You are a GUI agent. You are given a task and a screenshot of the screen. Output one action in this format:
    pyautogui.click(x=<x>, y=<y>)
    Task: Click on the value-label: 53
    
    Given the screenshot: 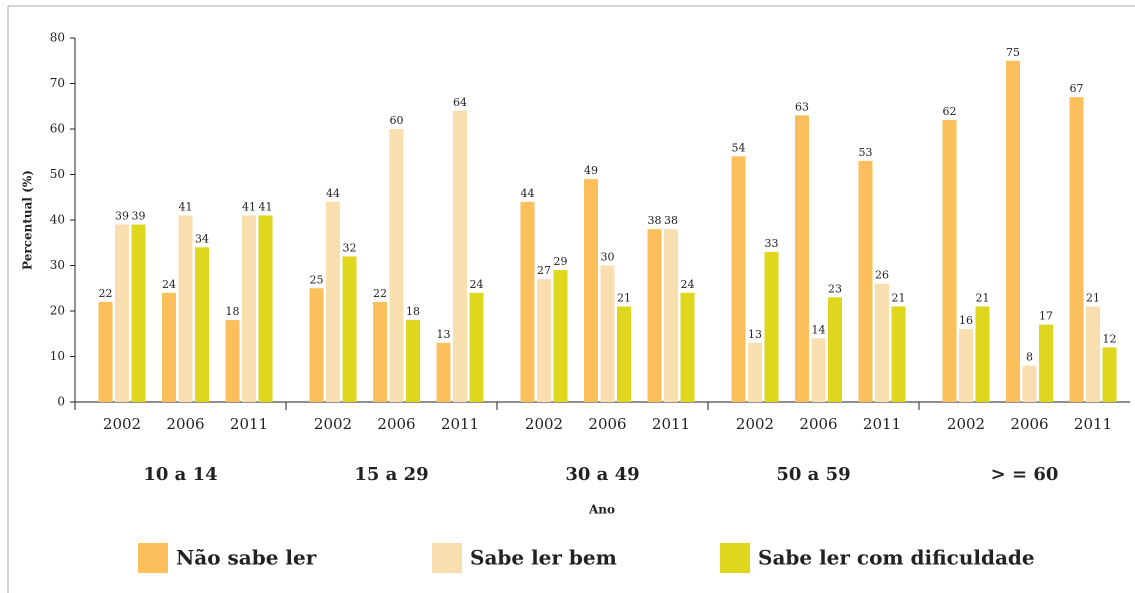 What is the action you would take?
    pyautogui.click(x=866, y=152)
    